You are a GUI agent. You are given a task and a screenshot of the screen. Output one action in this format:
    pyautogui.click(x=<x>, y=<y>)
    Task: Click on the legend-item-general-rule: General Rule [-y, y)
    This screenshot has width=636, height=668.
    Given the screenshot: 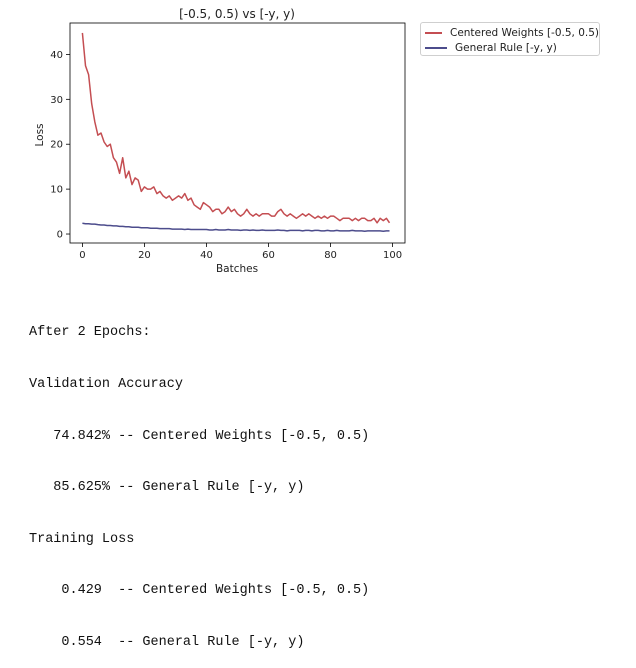 What is the action you would take?
    pyautogui.click(x=510, y=47)
    